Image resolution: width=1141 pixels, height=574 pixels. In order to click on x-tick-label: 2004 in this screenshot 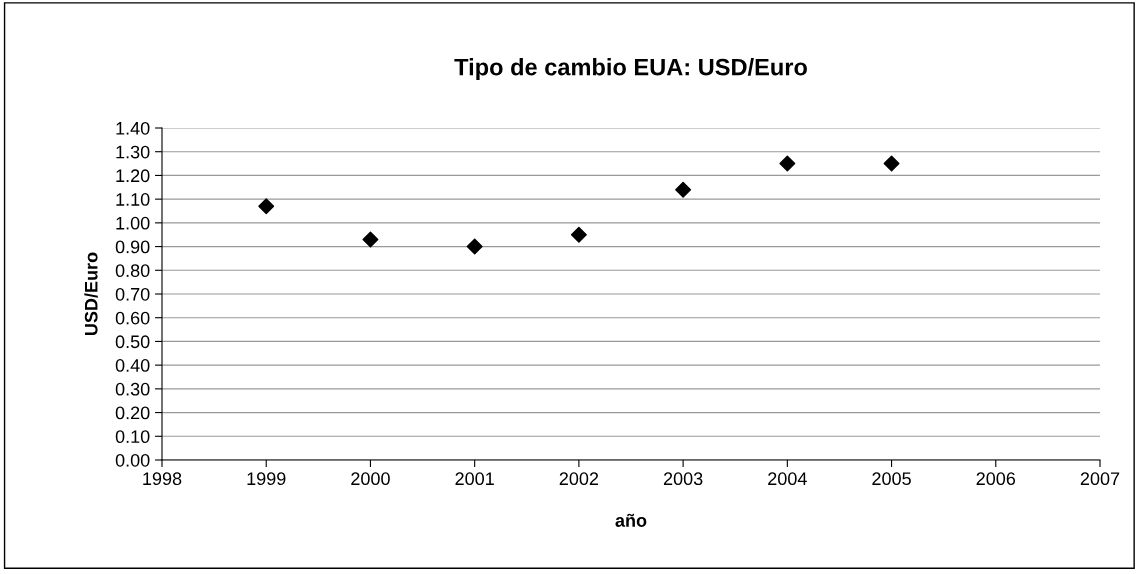, I will do `click(787, 479)`.